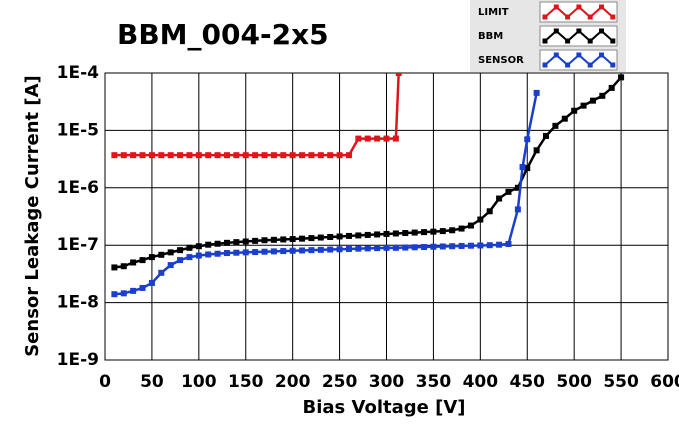  What do you see at coordinates (78, 73) in the screenshot?
I see `y-tick-label: 1E-4` at bounding box center [78, 73].